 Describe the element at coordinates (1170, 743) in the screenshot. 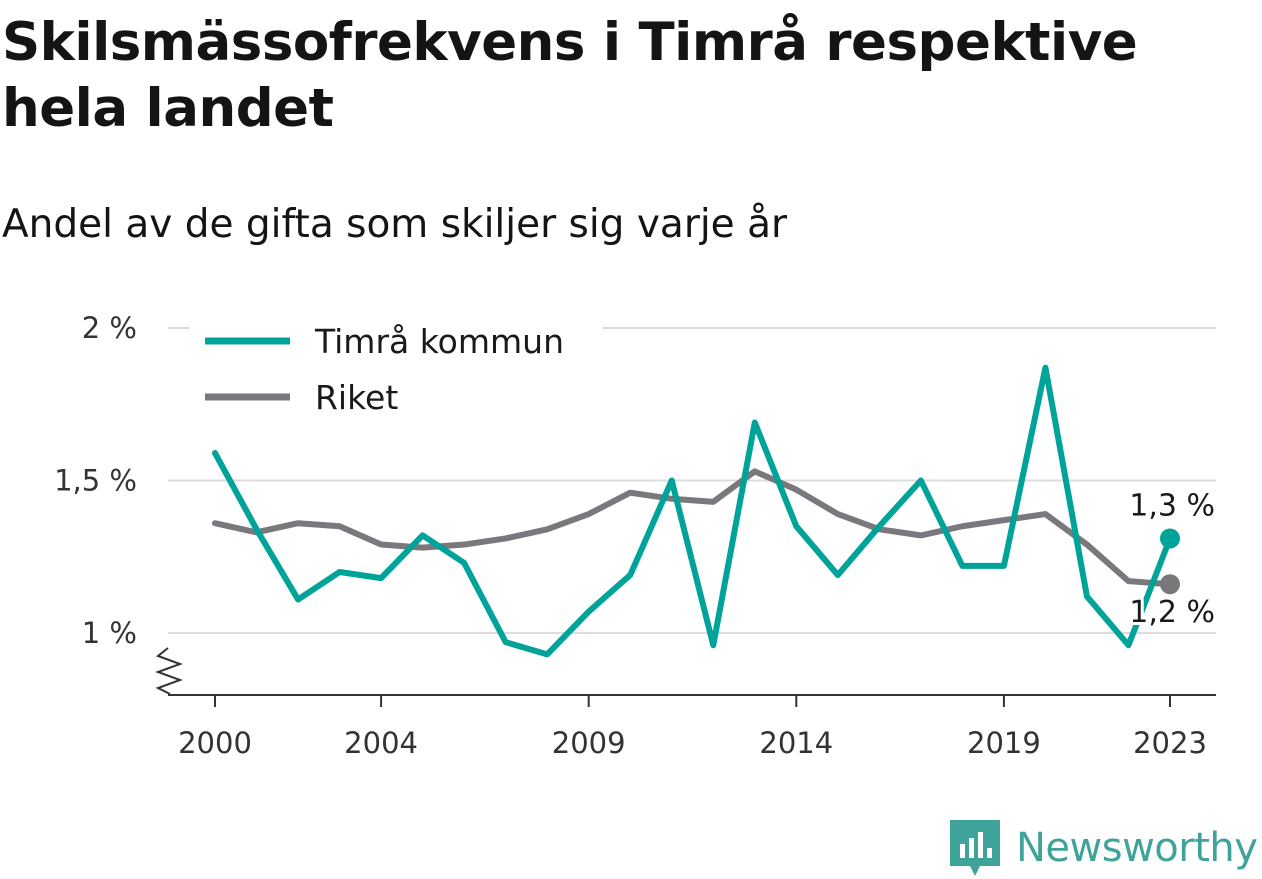

I see `x-tick-label: 2023` at that location.